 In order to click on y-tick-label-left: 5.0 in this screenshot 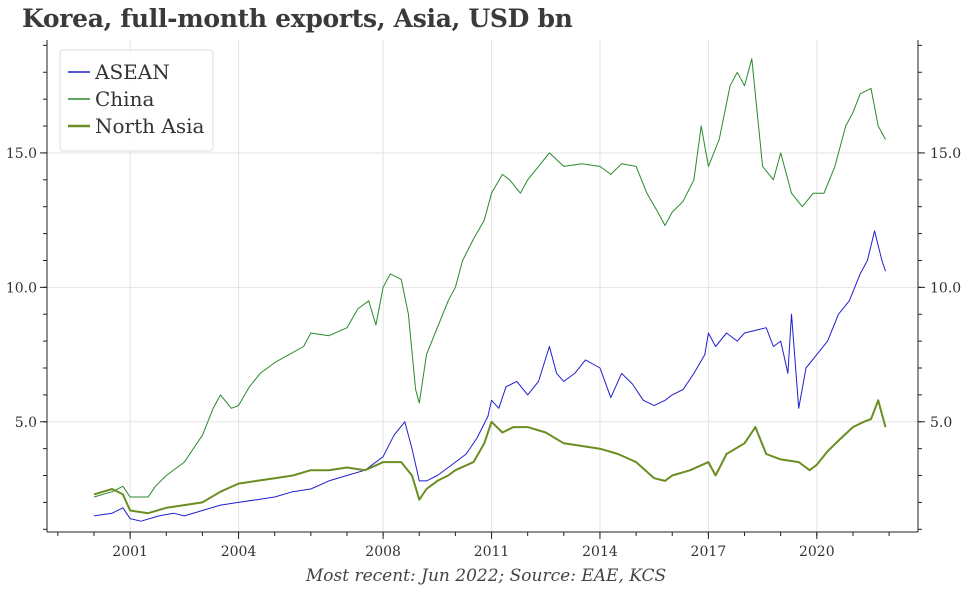, I will do `click(26, 423)`.